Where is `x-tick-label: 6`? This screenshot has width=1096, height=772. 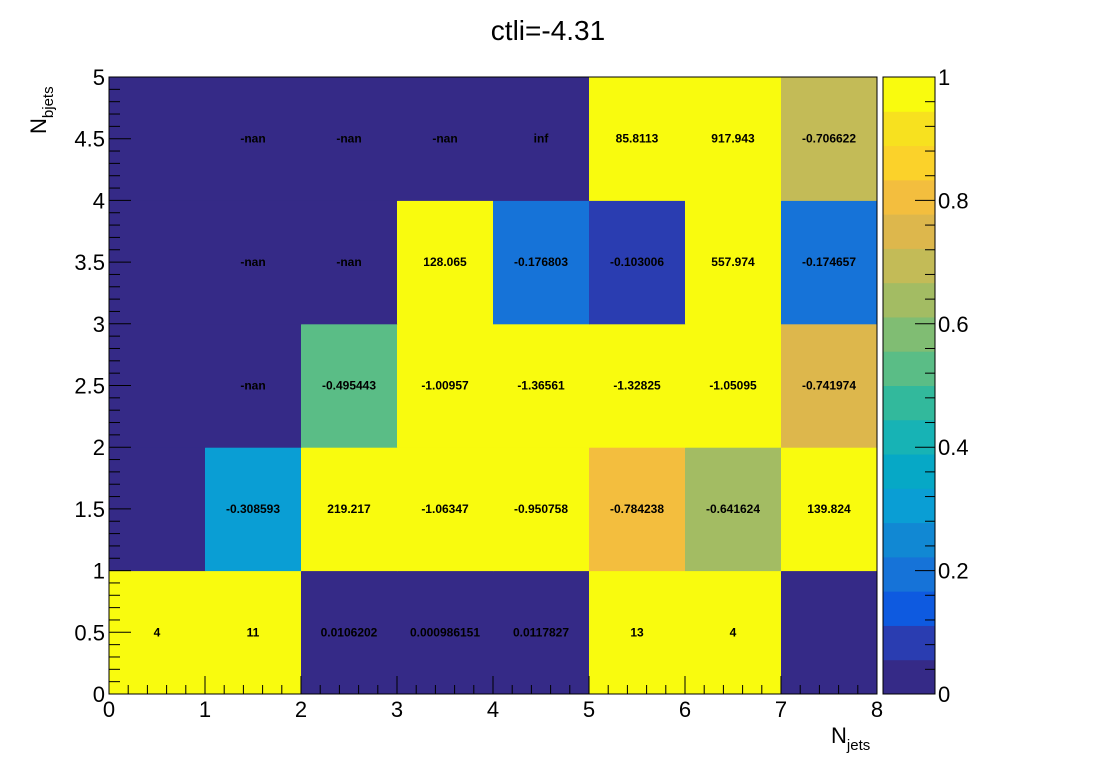
x-tick-label: 6 is located at coordinates (685, 709).